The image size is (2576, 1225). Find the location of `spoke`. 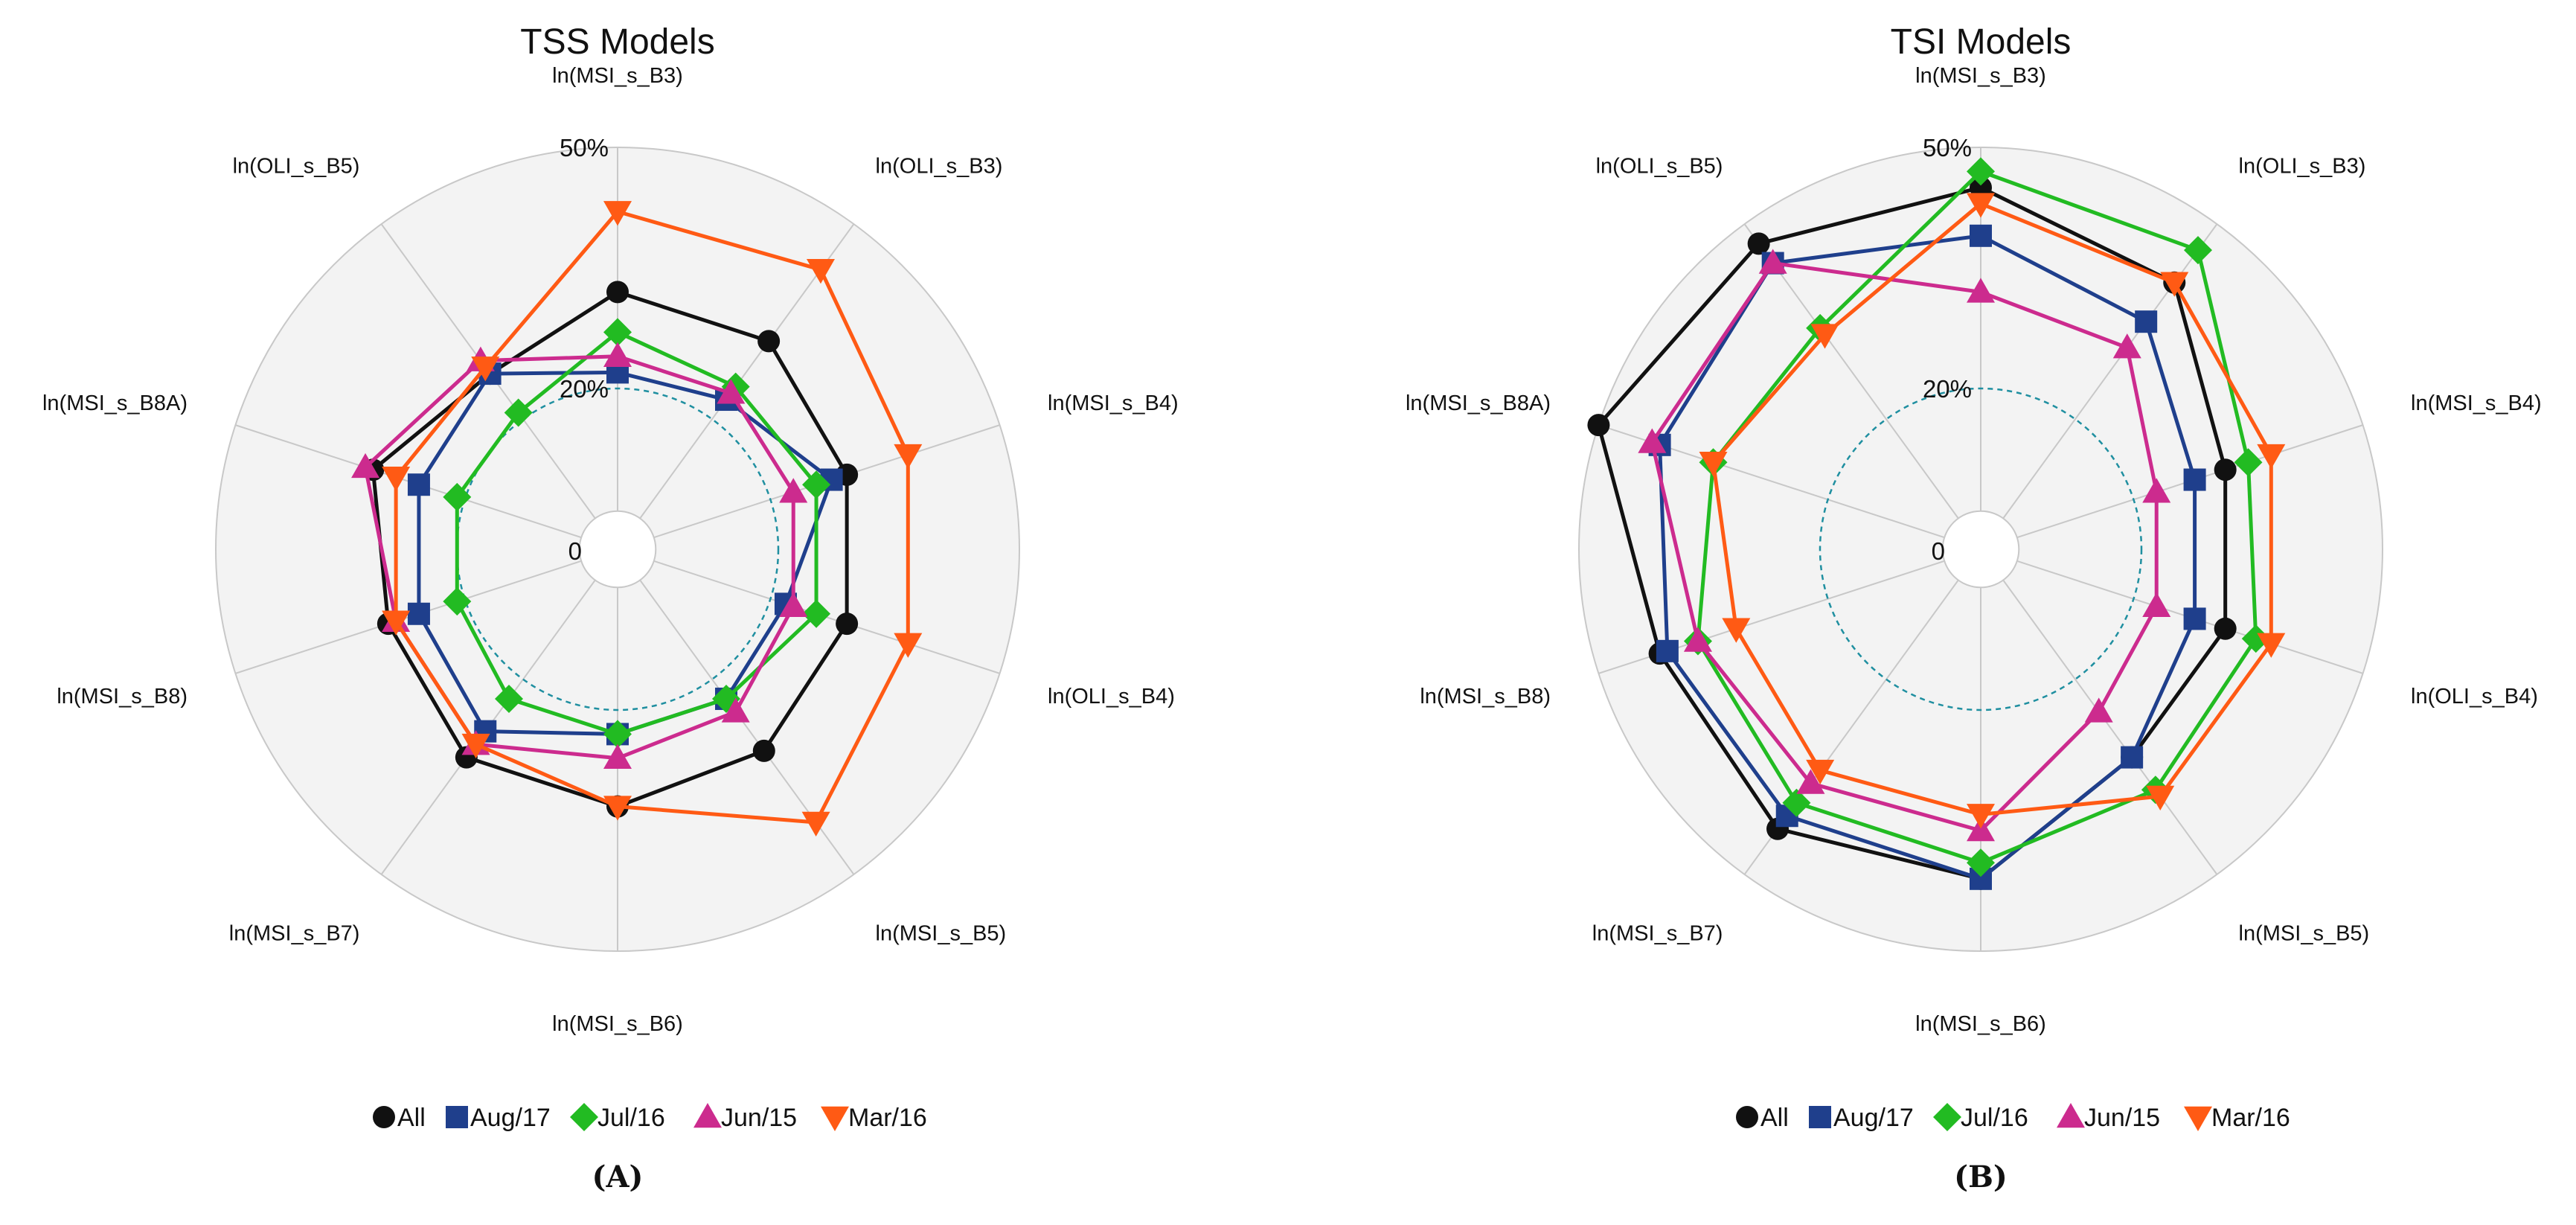

spoke is located at coordinates (2110, 727).